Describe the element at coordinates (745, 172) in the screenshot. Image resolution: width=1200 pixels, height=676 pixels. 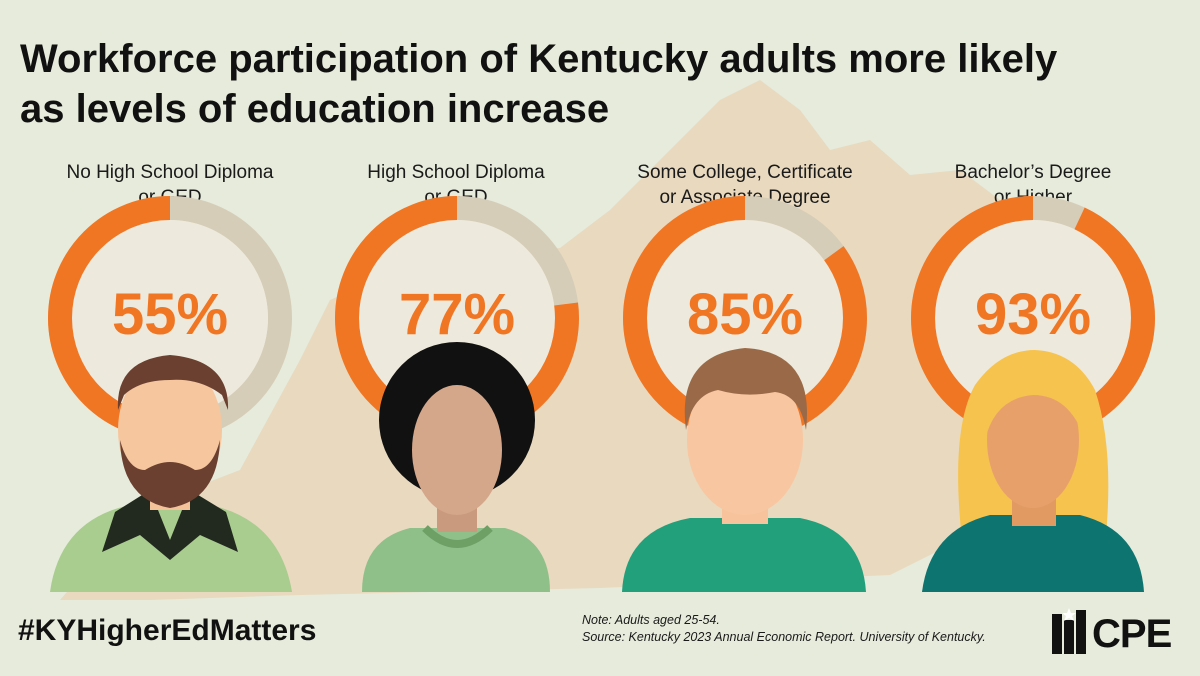
I see `category-label-line-1: Some College, Certificate` at that location.